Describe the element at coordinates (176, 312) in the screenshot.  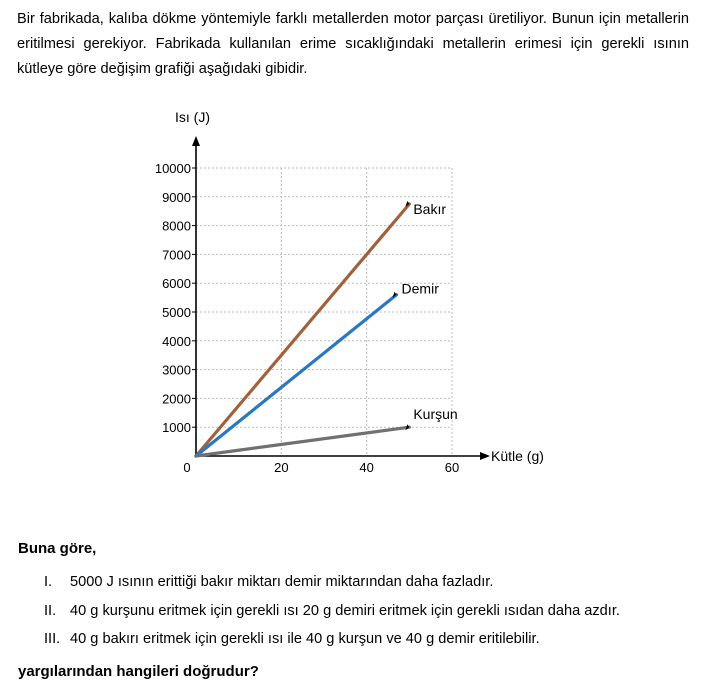
I see `y-tick-label: 5000` at that location.